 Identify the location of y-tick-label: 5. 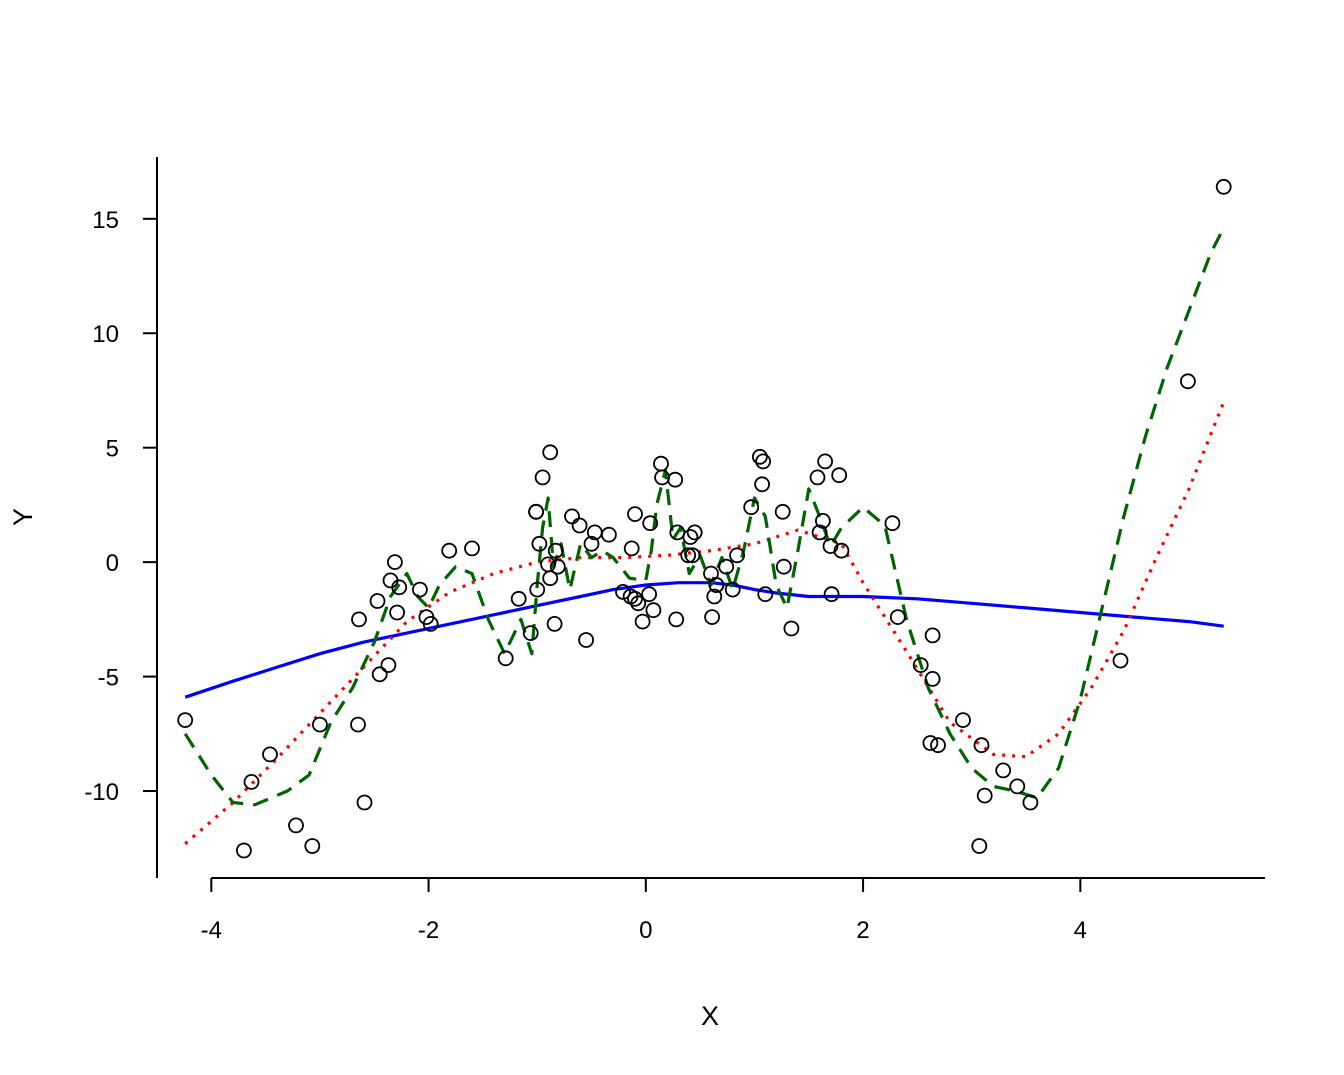
(112, 449).